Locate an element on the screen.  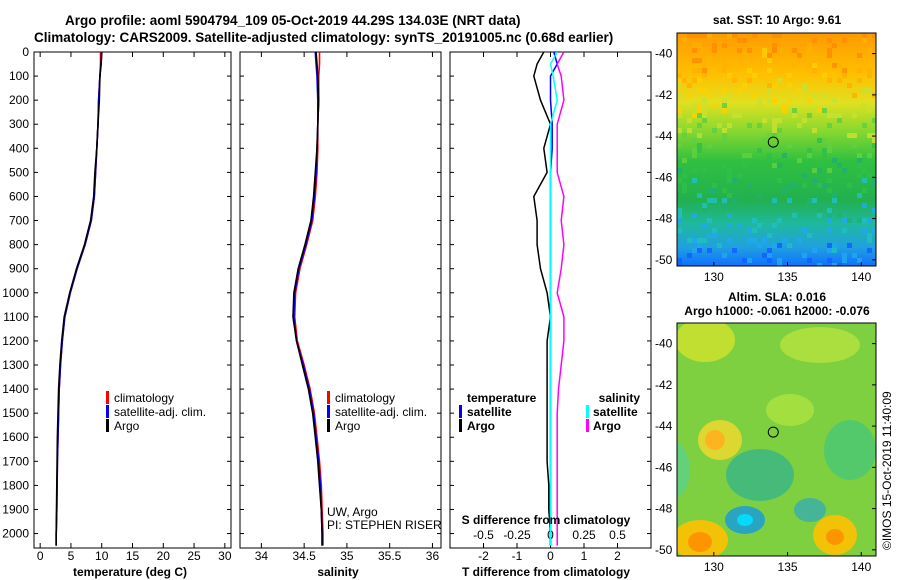
depth-tick-label: 1800 is located at coordinates (15, 485).